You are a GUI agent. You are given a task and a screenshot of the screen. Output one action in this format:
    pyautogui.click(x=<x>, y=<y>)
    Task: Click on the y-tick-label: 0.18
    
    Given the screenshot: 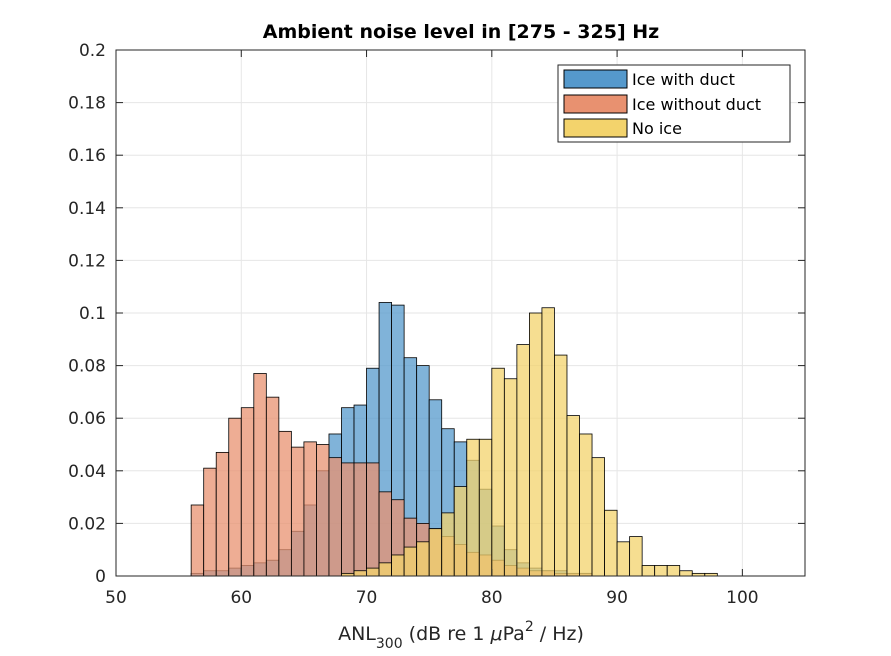 What is the action you would take?
    pyautogui.click(x=87, y=104)
    